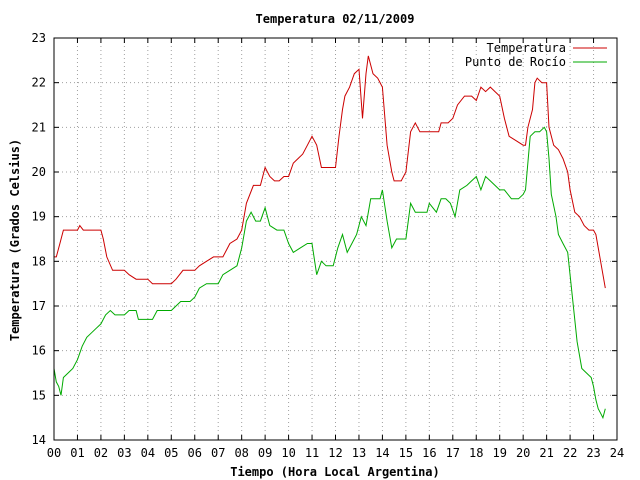  I want to click on chart-legend: Temperatura Punto de Rocío, so click(536, 55).